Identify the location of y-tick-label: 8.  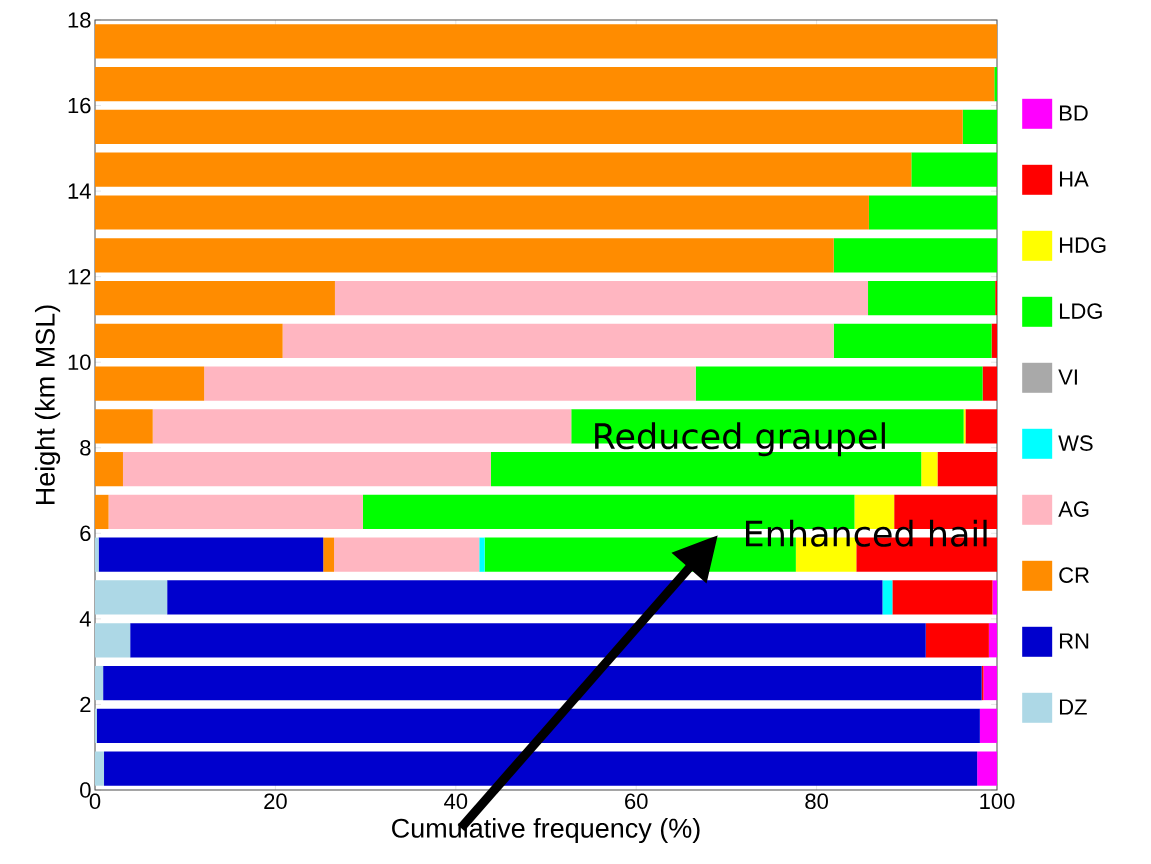
(85, 447).